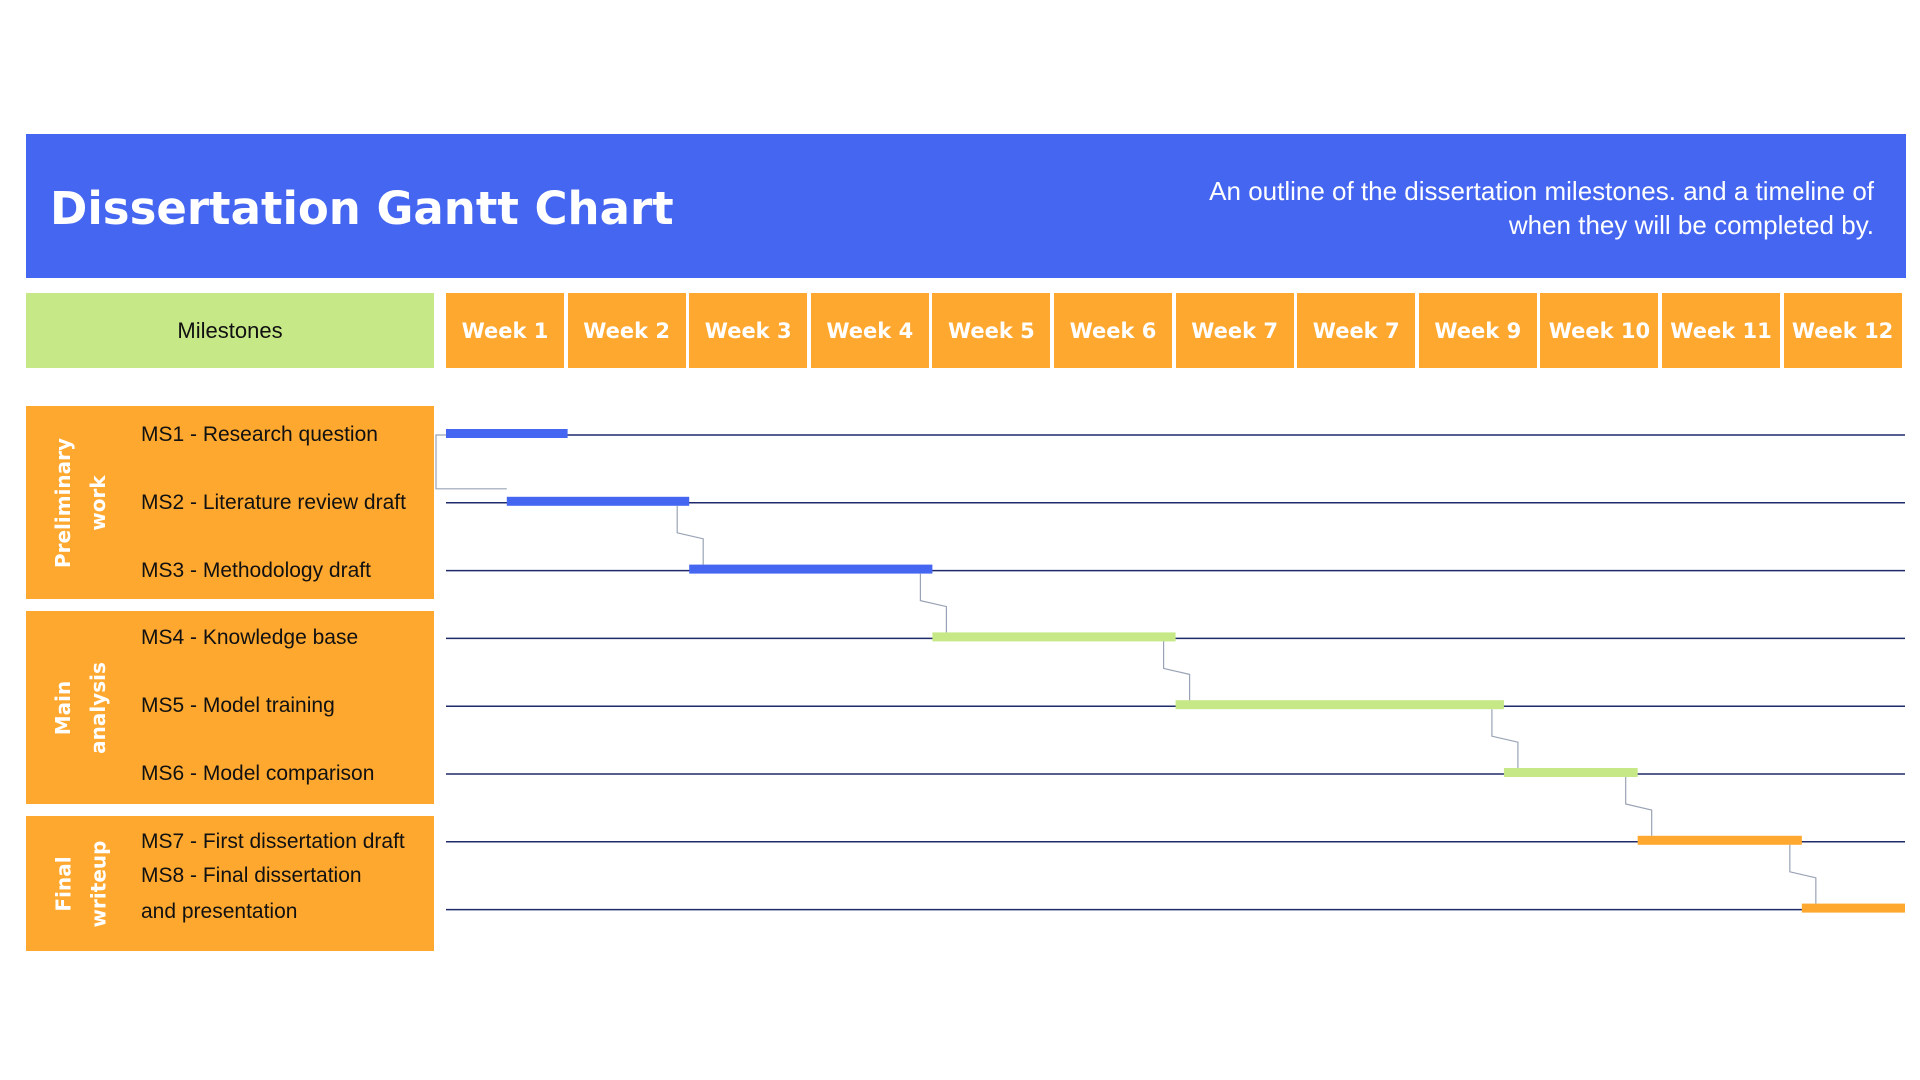  I want to click on milestone-label-2: MS2 - Literature review draft, so click(273, 502).